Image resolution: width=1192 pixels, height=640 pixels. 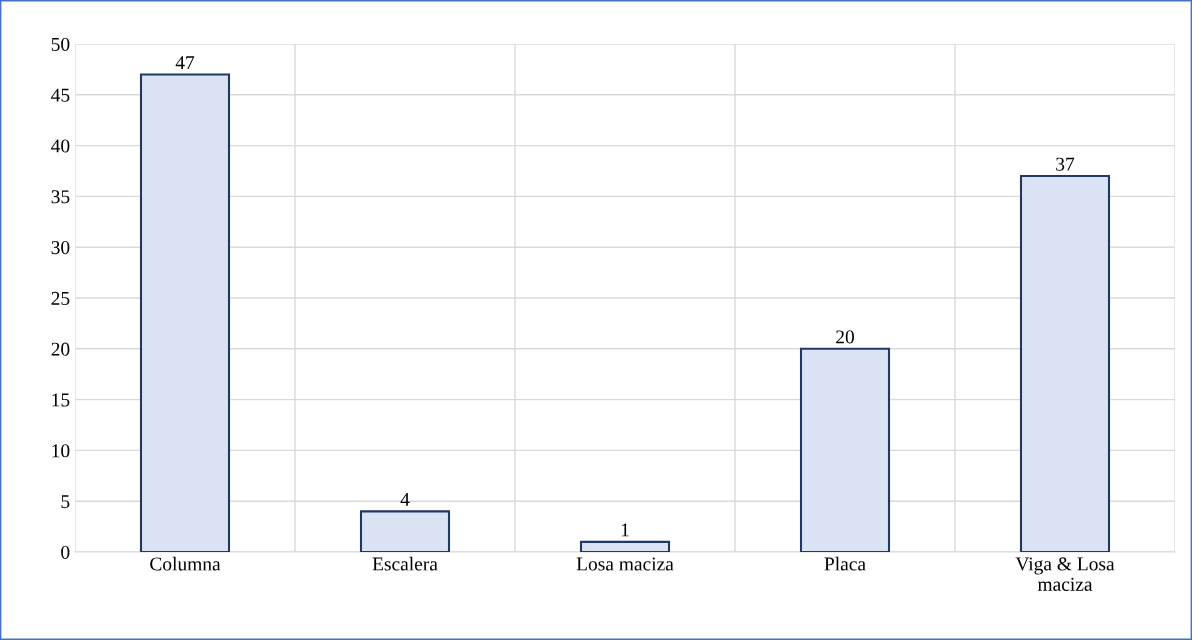 What do you see at coordinates (65, 502) in the screenshot?
I see `y-tick-label: 5` at bounding box center [65, 502].